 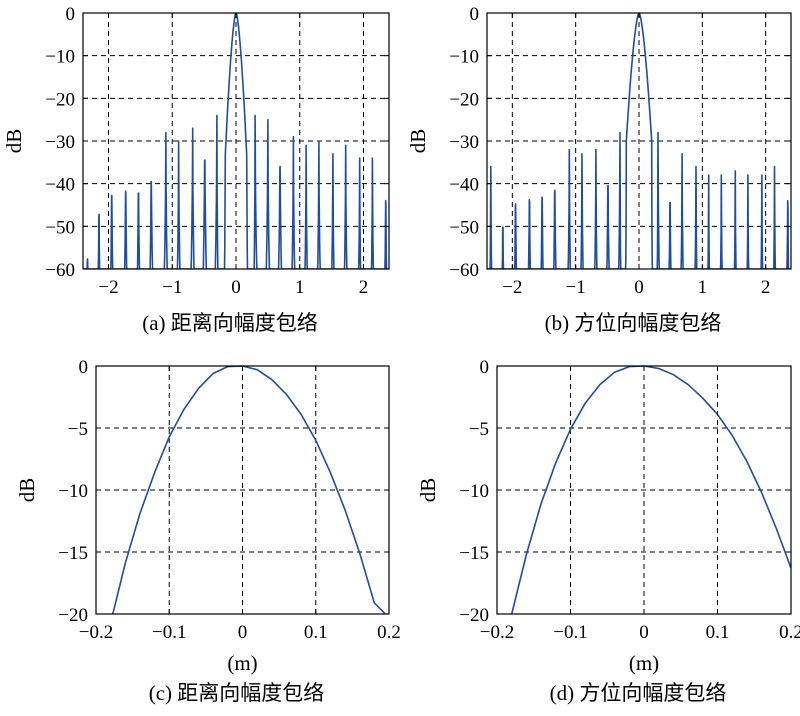 I want to click on panel-caption: (a) 距离向幅度包络, so click(x=230, y=323).